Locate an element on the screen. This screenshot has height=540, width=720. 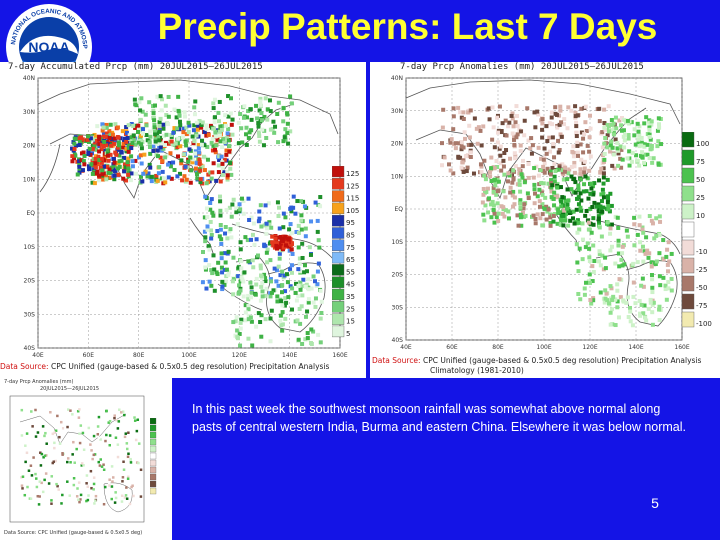
legend-label: 35 is located at coordinates (350, 297).